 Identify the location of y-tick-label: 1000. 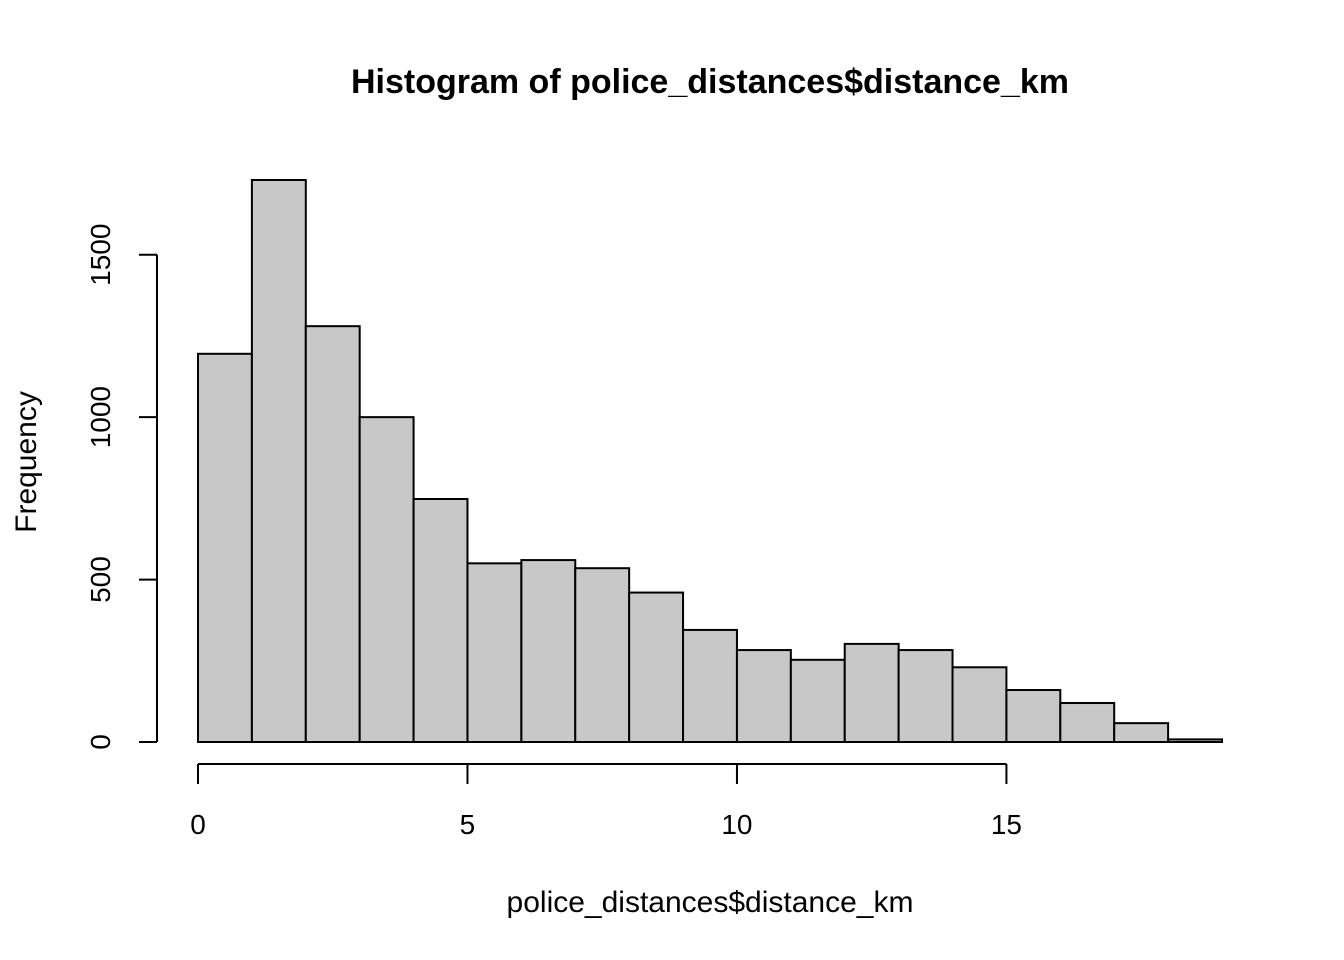
(100, 417).